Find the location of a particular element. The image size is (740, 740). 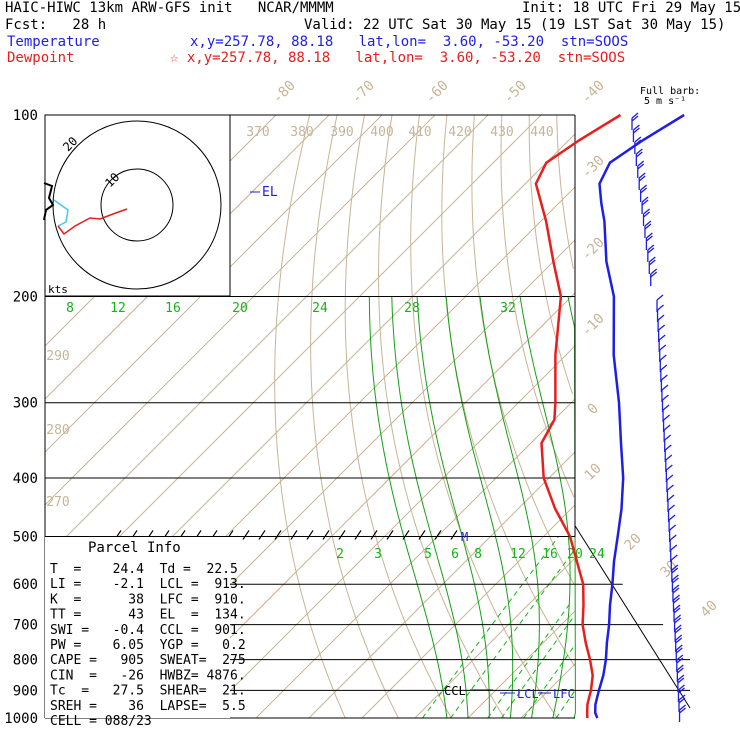

hodograph-units: kts is located at coordinates (58, 289).